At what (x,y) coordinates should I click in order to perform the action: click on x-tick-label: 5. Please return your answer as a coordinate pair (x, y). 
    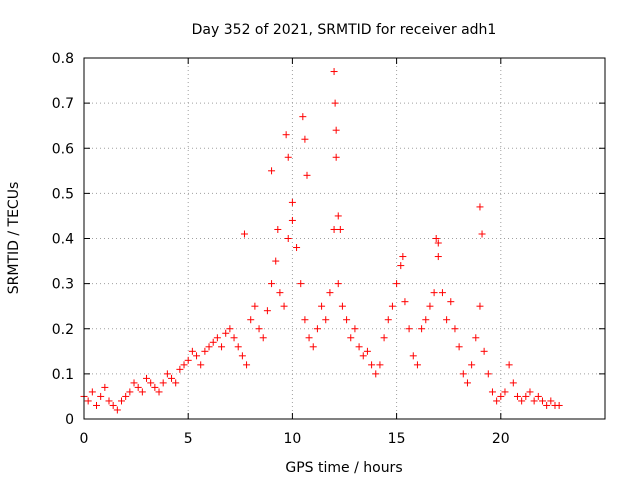
    Looking at the image, I should click on (188, 439).